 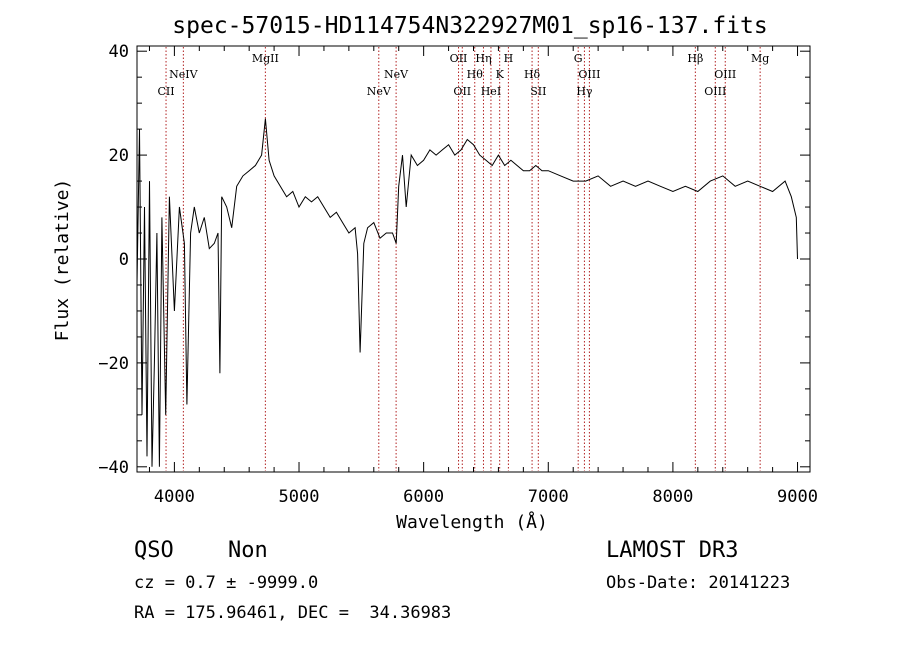 I want to click on line-label-18: OIII, so click(x=715, y=91).